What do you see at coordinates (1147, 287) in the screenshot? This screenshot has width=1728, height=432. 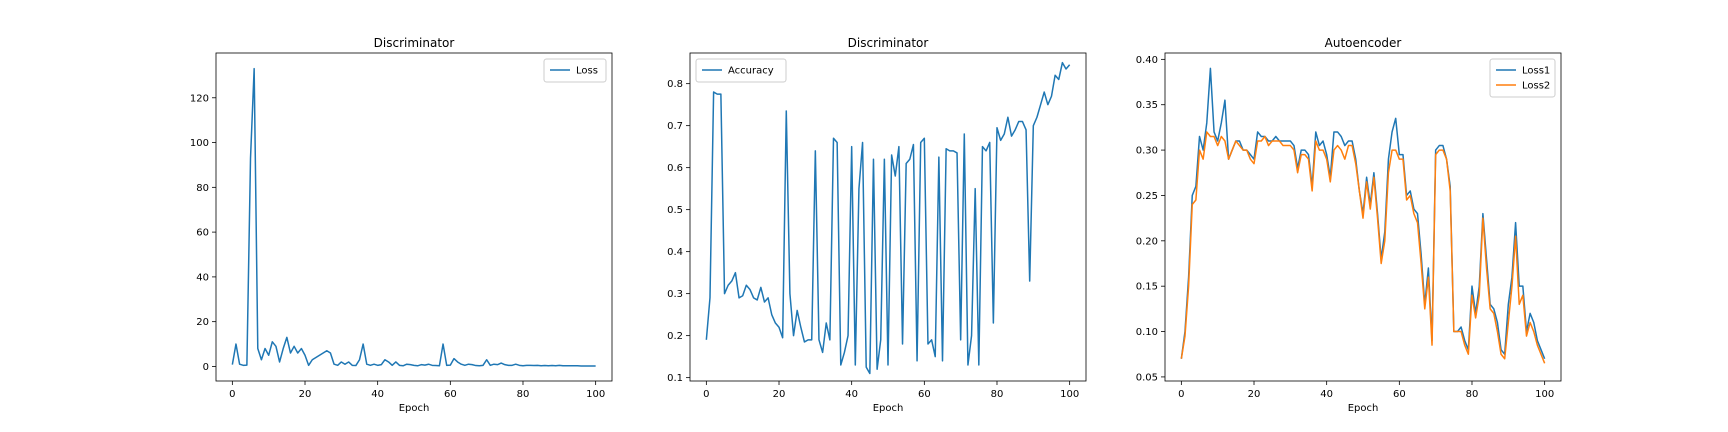 I see `y-tick-label: 0.15` at bounding box center [1147, 287].